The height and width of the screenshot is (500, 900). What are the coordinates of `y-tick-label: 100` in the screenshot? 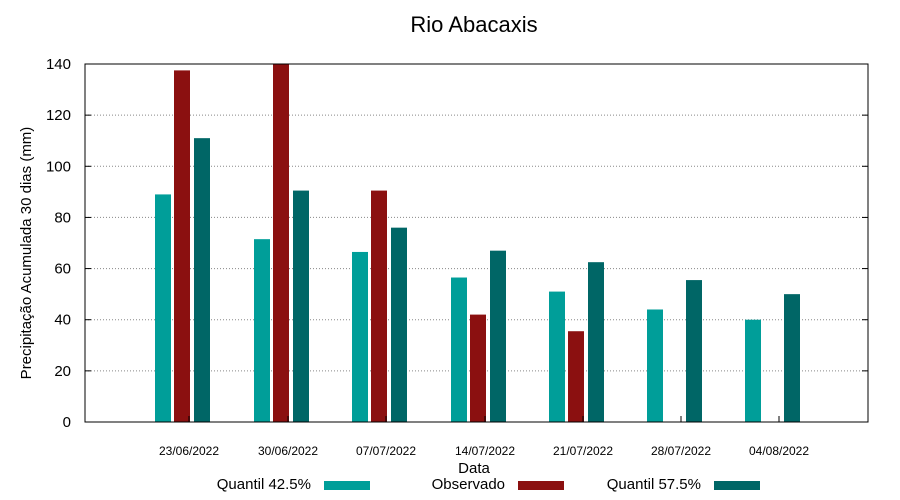 It's located at (58, 166).